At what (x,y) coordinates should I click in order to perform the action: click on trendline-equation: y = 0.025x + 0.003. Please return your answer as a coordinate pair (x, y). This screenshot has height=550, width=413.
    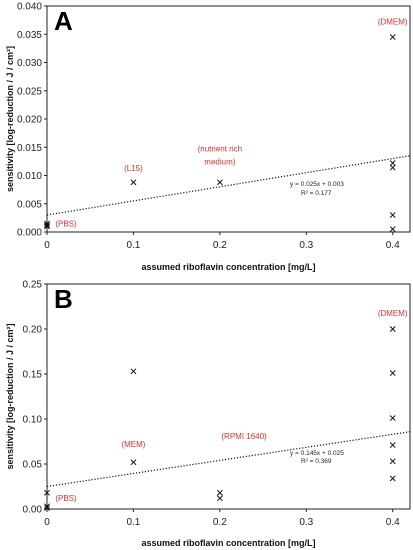
    Looking at the image, I should click on (317, 184).